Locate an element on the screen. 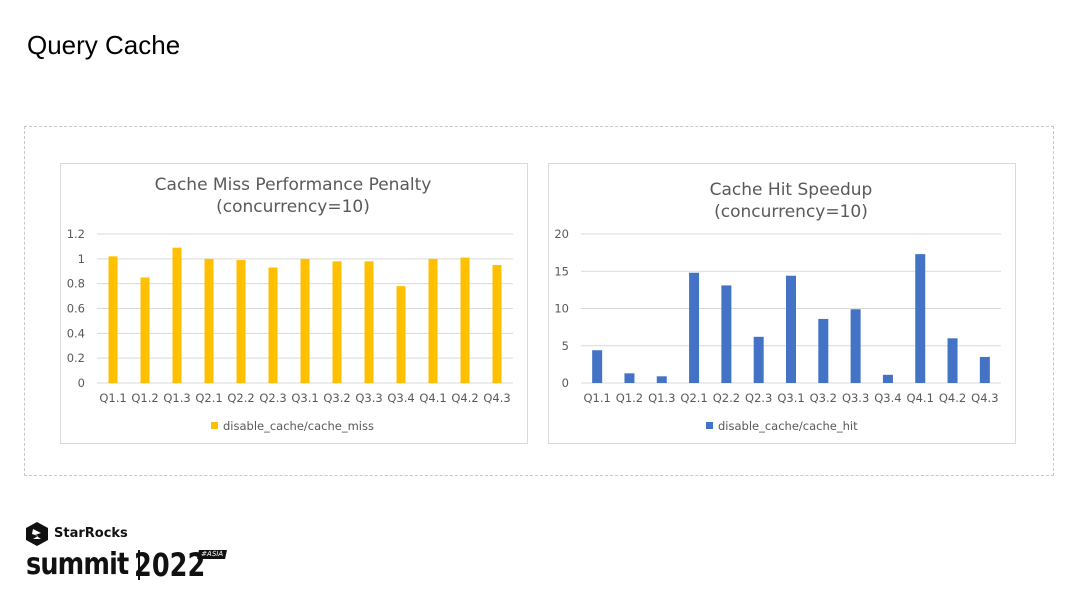  bar-hit-Q1.3 is located at coordinates (661, 379).